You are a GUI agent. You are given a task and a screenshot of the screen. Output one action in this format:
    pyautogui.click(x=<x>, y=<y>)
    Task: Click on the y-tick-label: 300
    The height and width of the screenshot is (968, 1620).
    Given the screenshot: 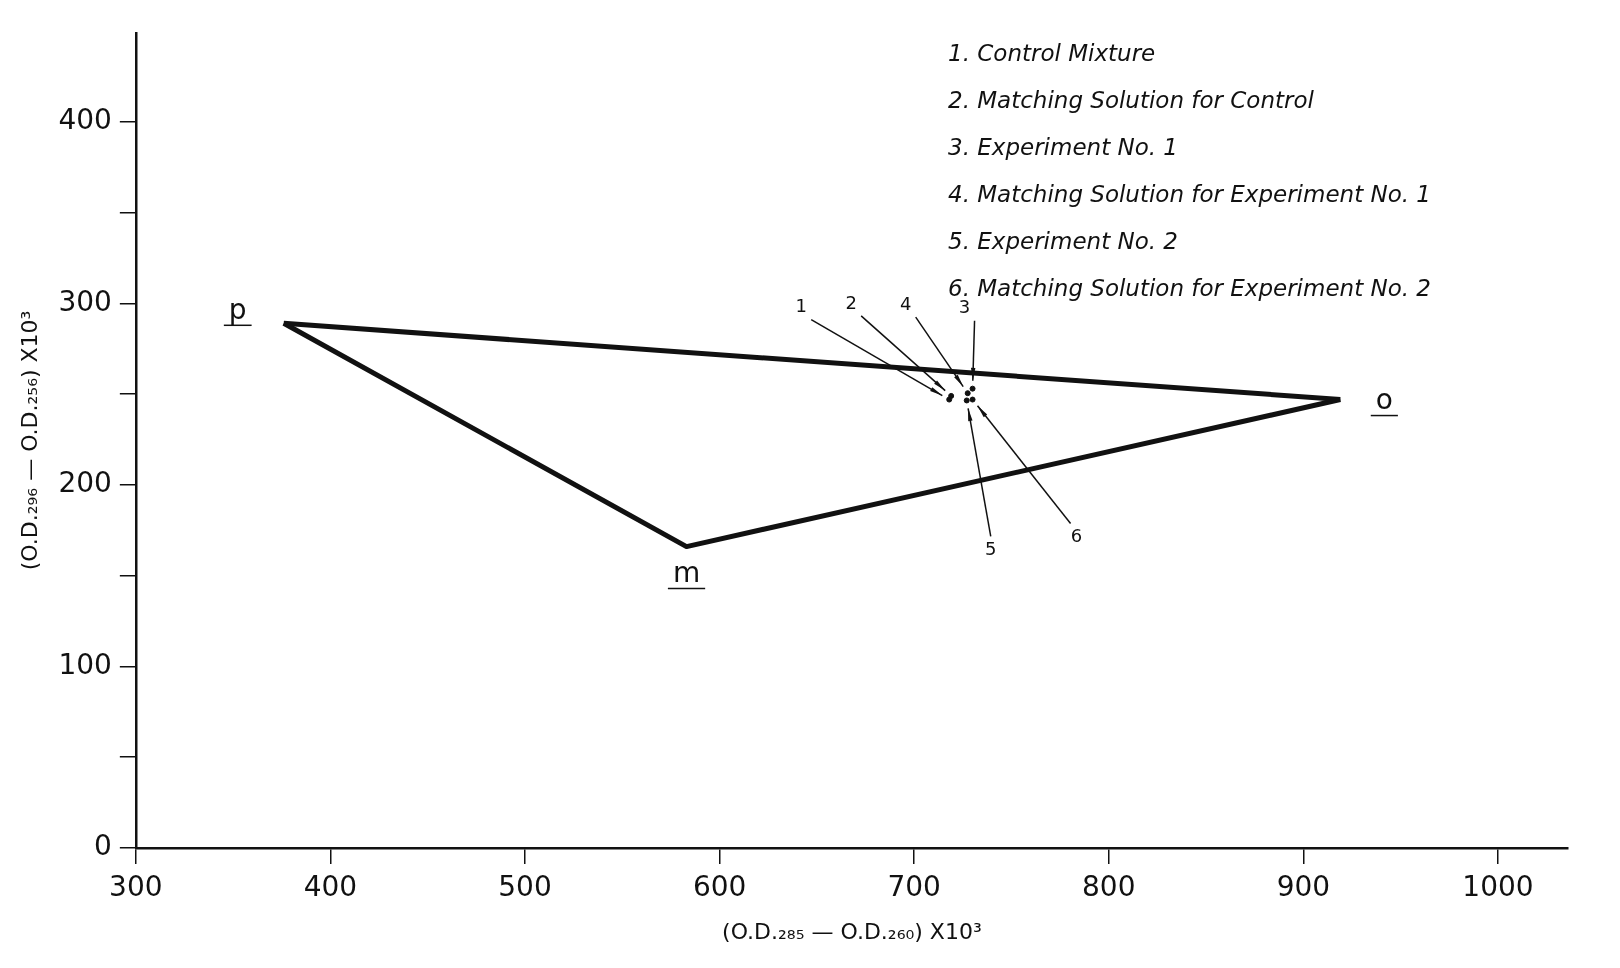 What is the action you would take?
    pyautogui.click(x=85, y=301)
    